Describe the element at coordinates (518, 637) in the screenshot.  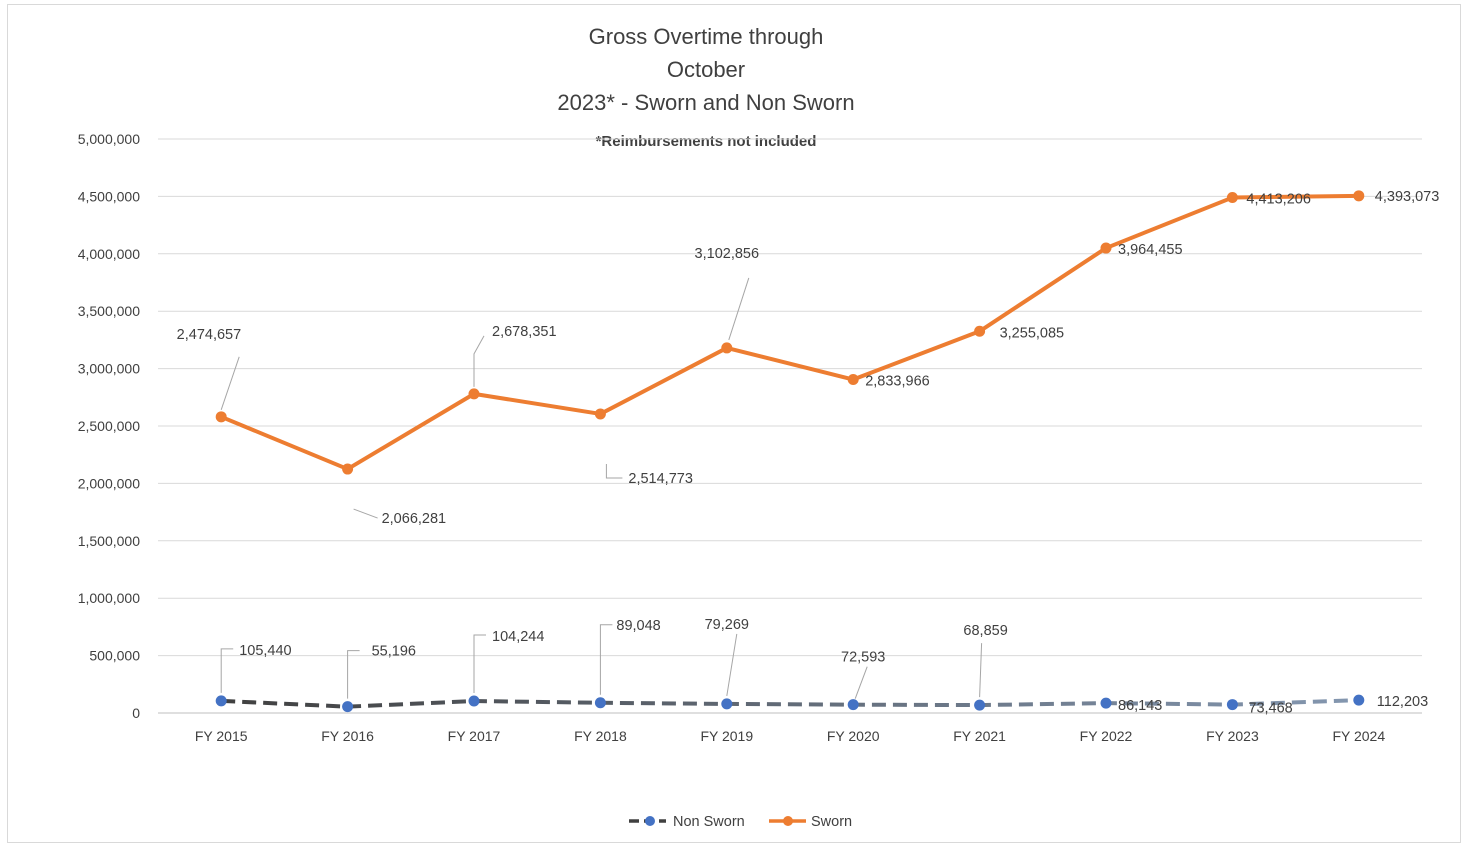
I see `data-label-non-sworn: 104,244` at that location.